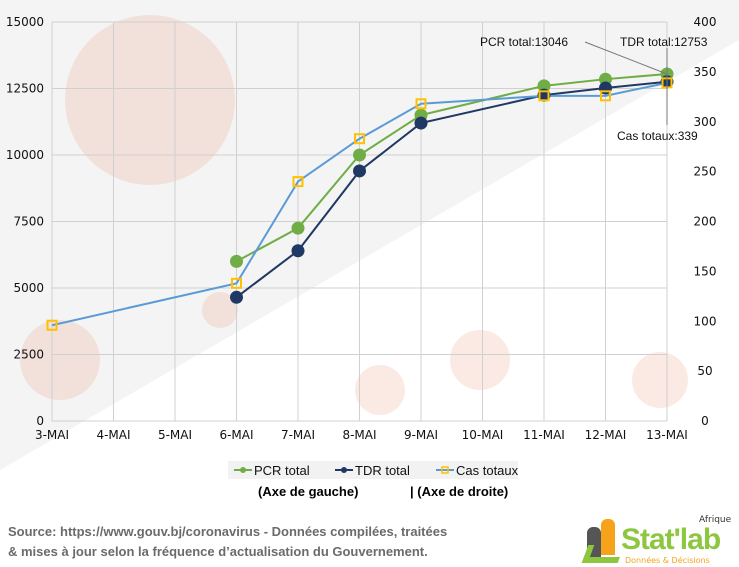  I want to click on annotation-leader, so click(626, 58).